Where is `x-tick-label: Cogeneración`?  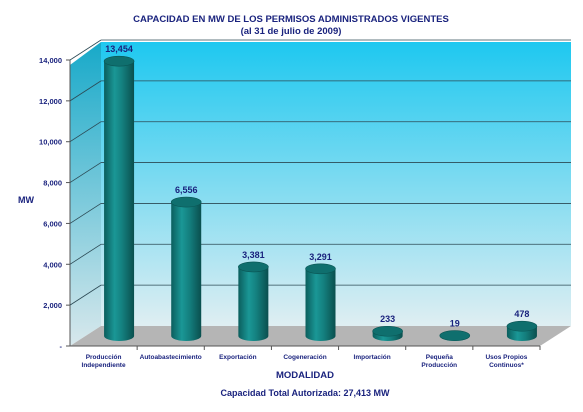
x-tick-label: Cogeneración is located at coordinates (304, 357).